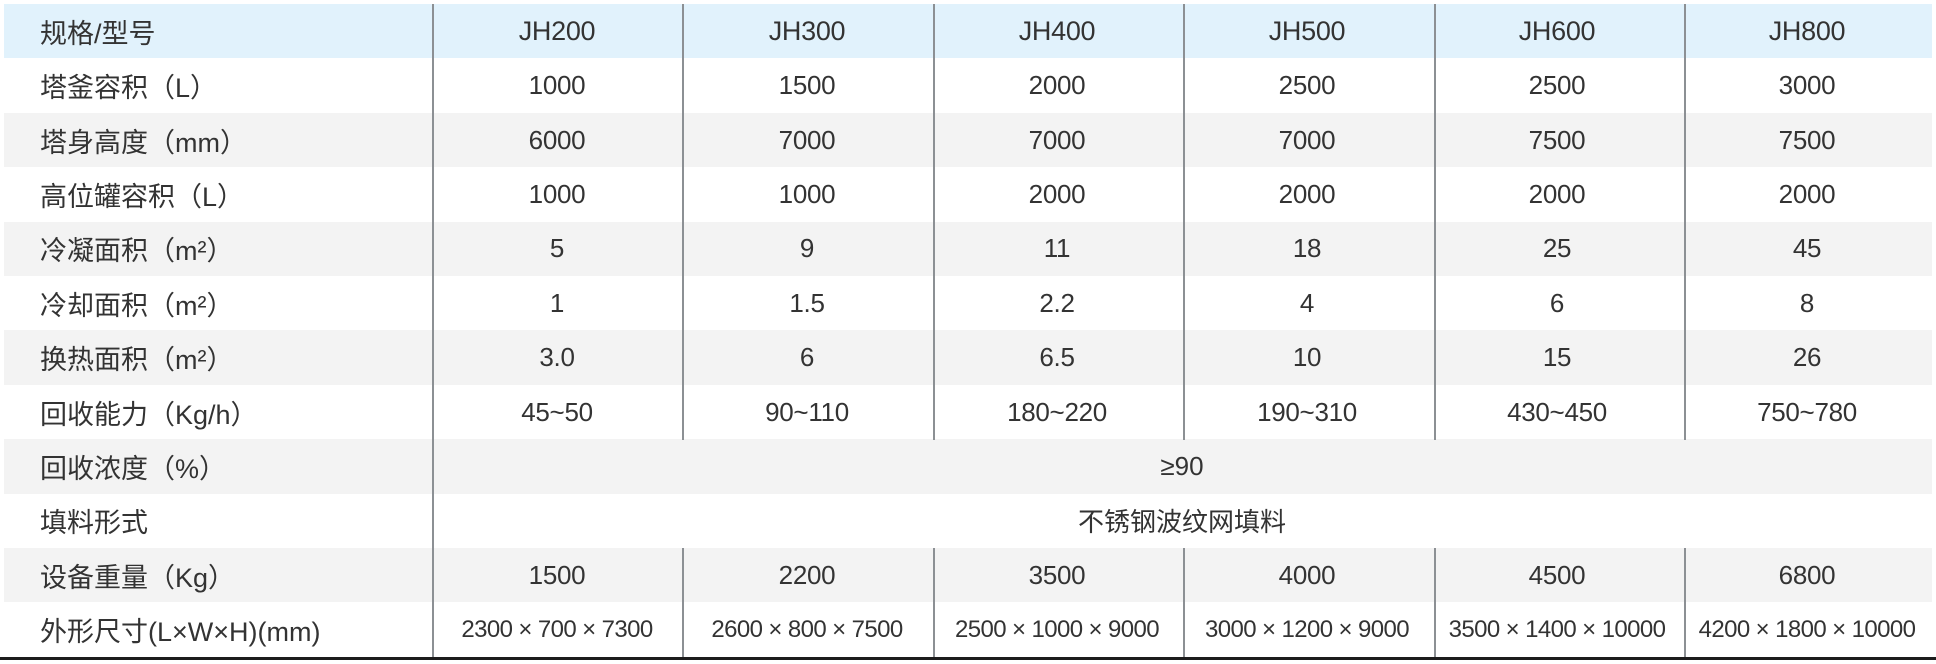 The width and height of the screenshot is (1936, 664). I want to click on row-label: 填料形式, so click(94, 523).